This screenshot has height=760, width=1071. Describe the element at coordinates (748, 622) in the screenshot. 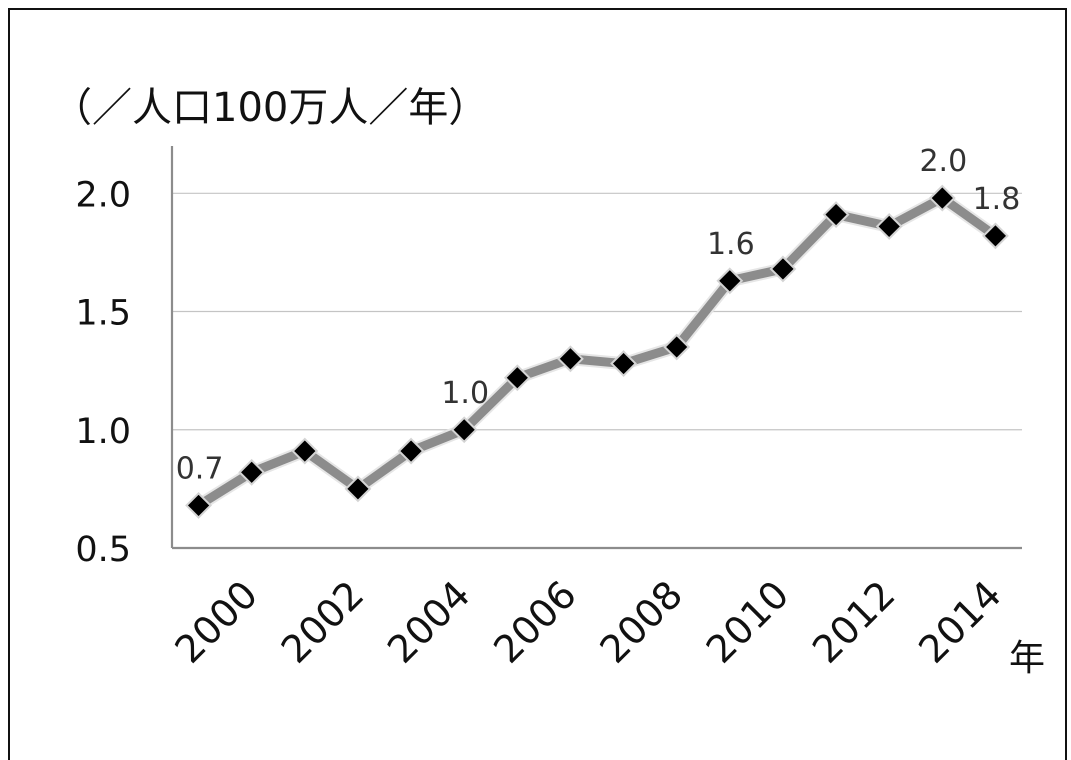

I see `x-tick-label: 2010` at that location.